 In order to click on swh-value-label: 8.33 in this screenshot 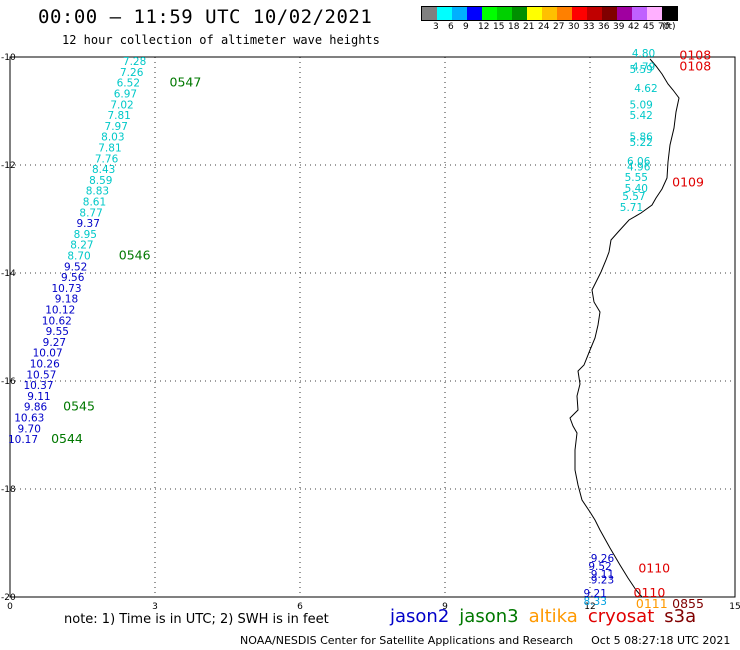, I will do `click(595, 602)`.